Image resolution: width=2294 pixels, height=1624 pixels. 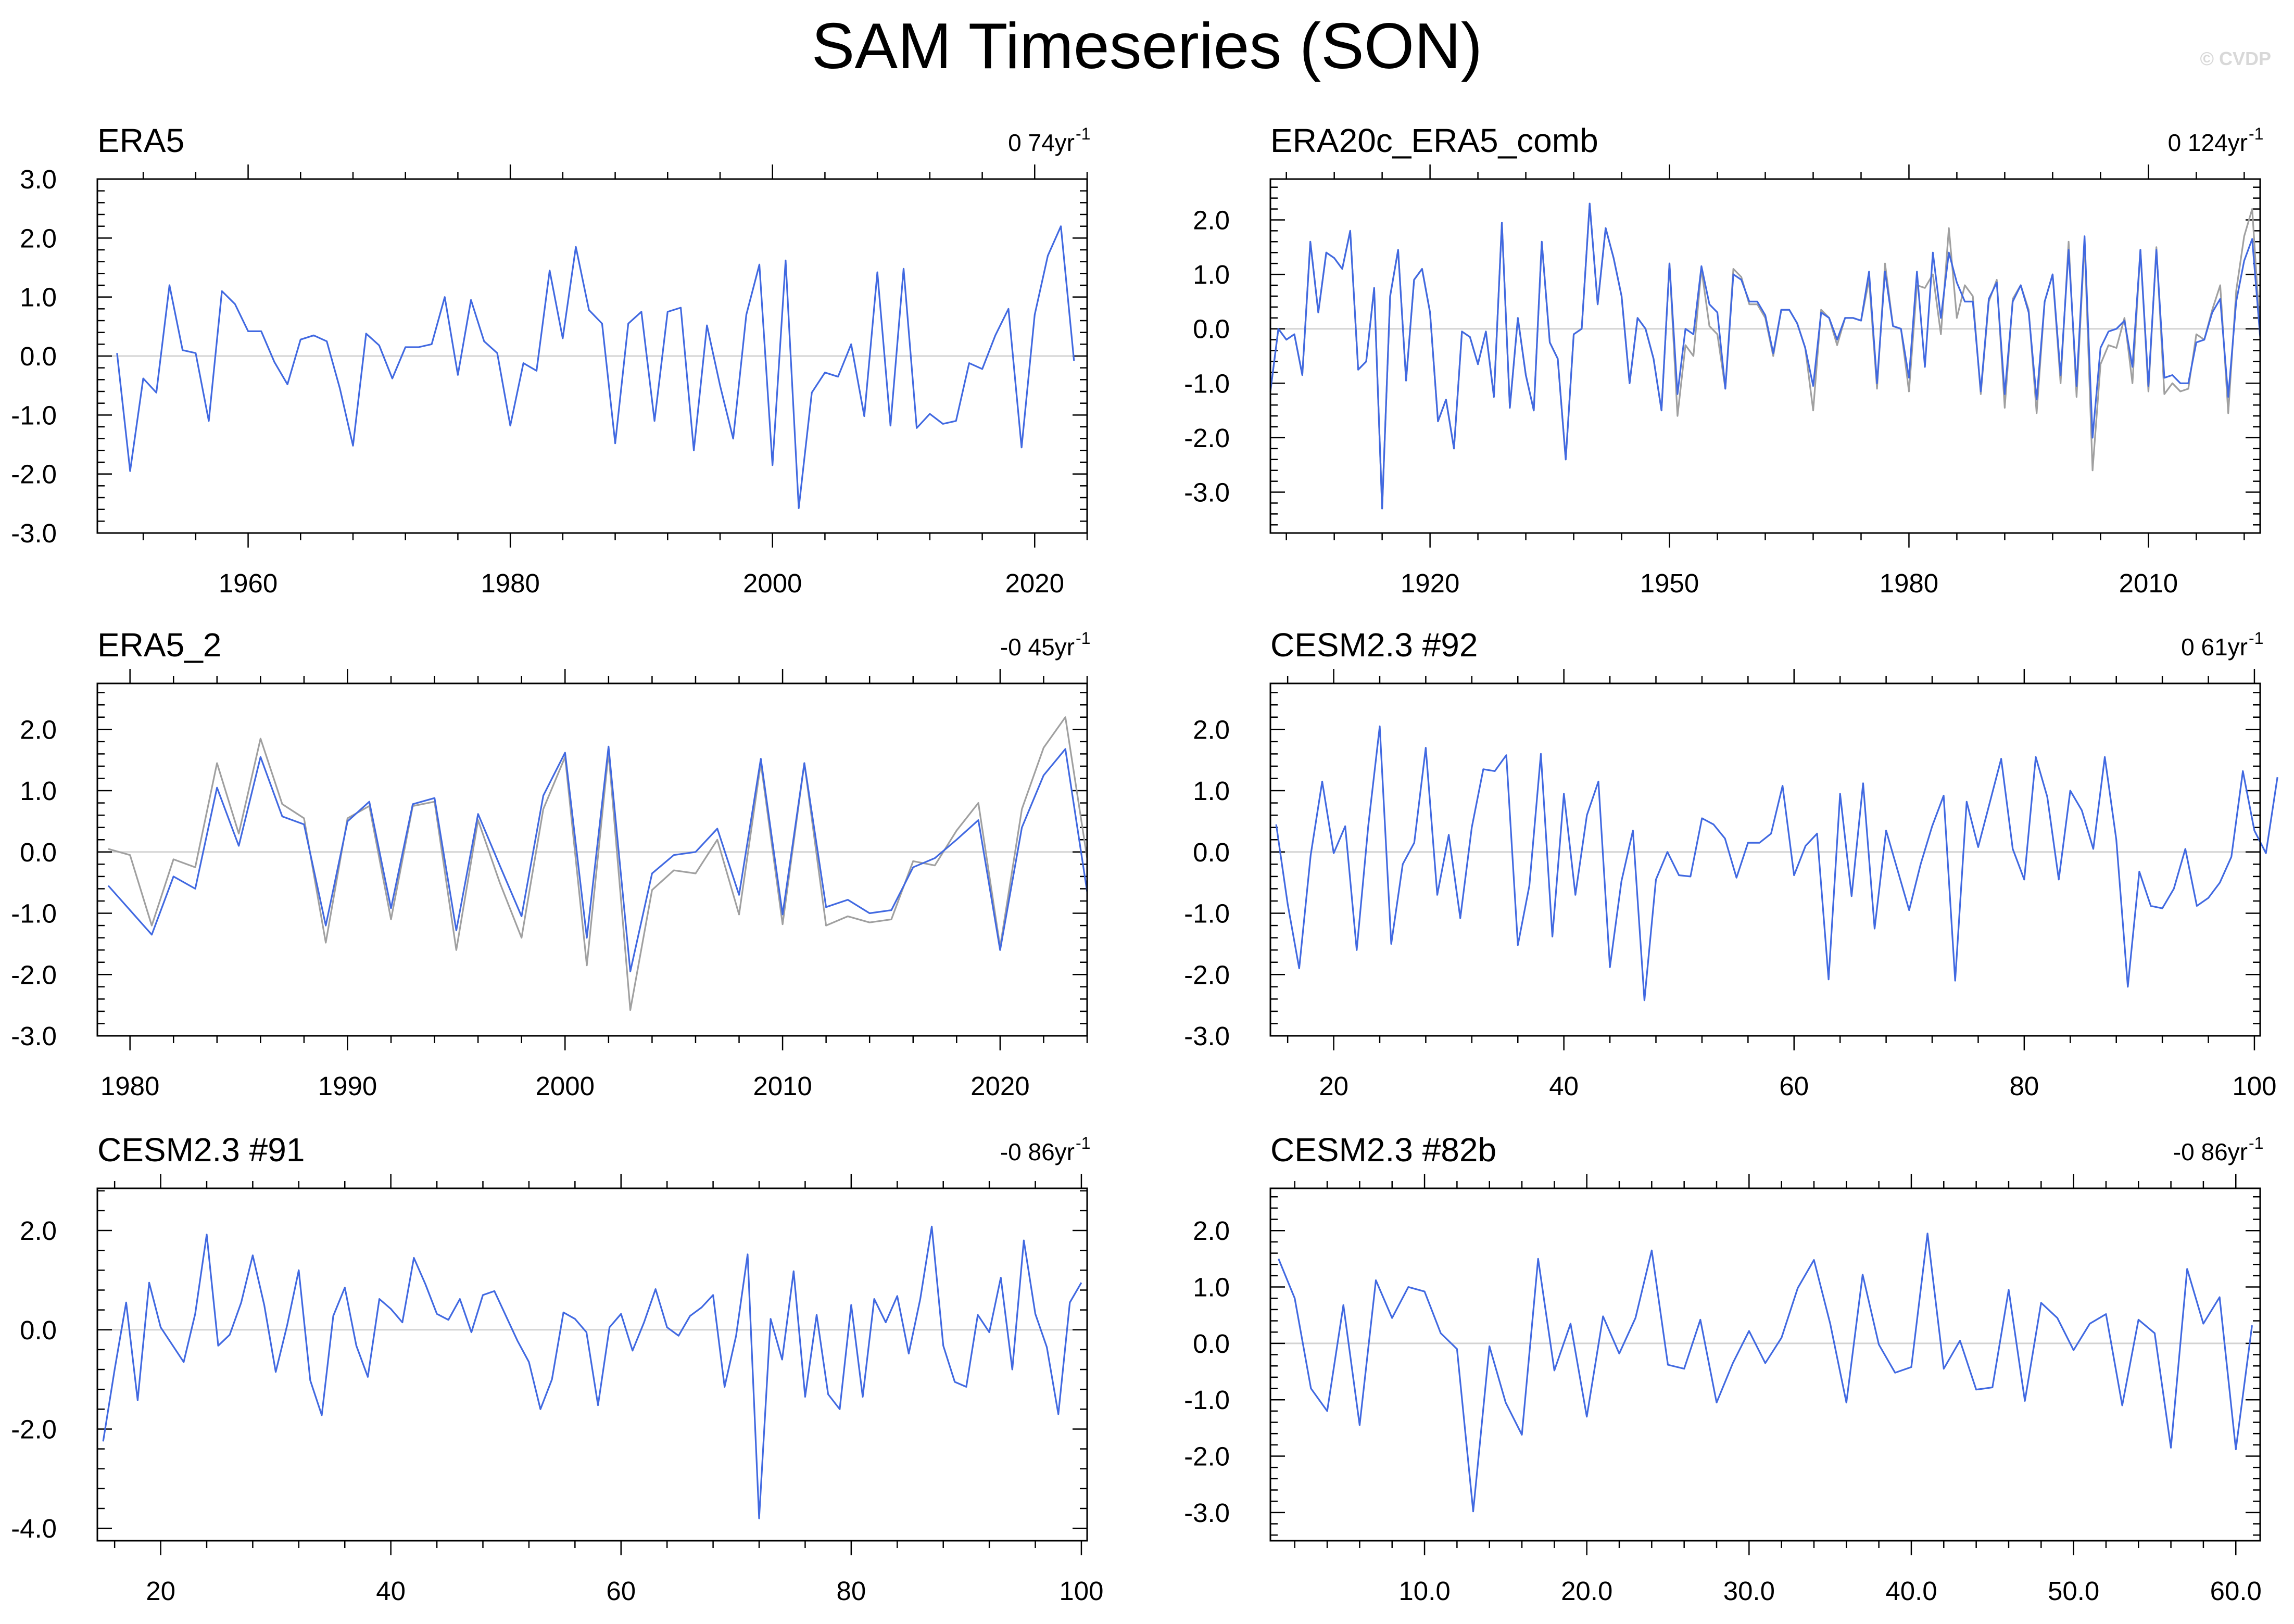 I want to click on trend-label: -0 45yr, so click(x=1038, y=647).